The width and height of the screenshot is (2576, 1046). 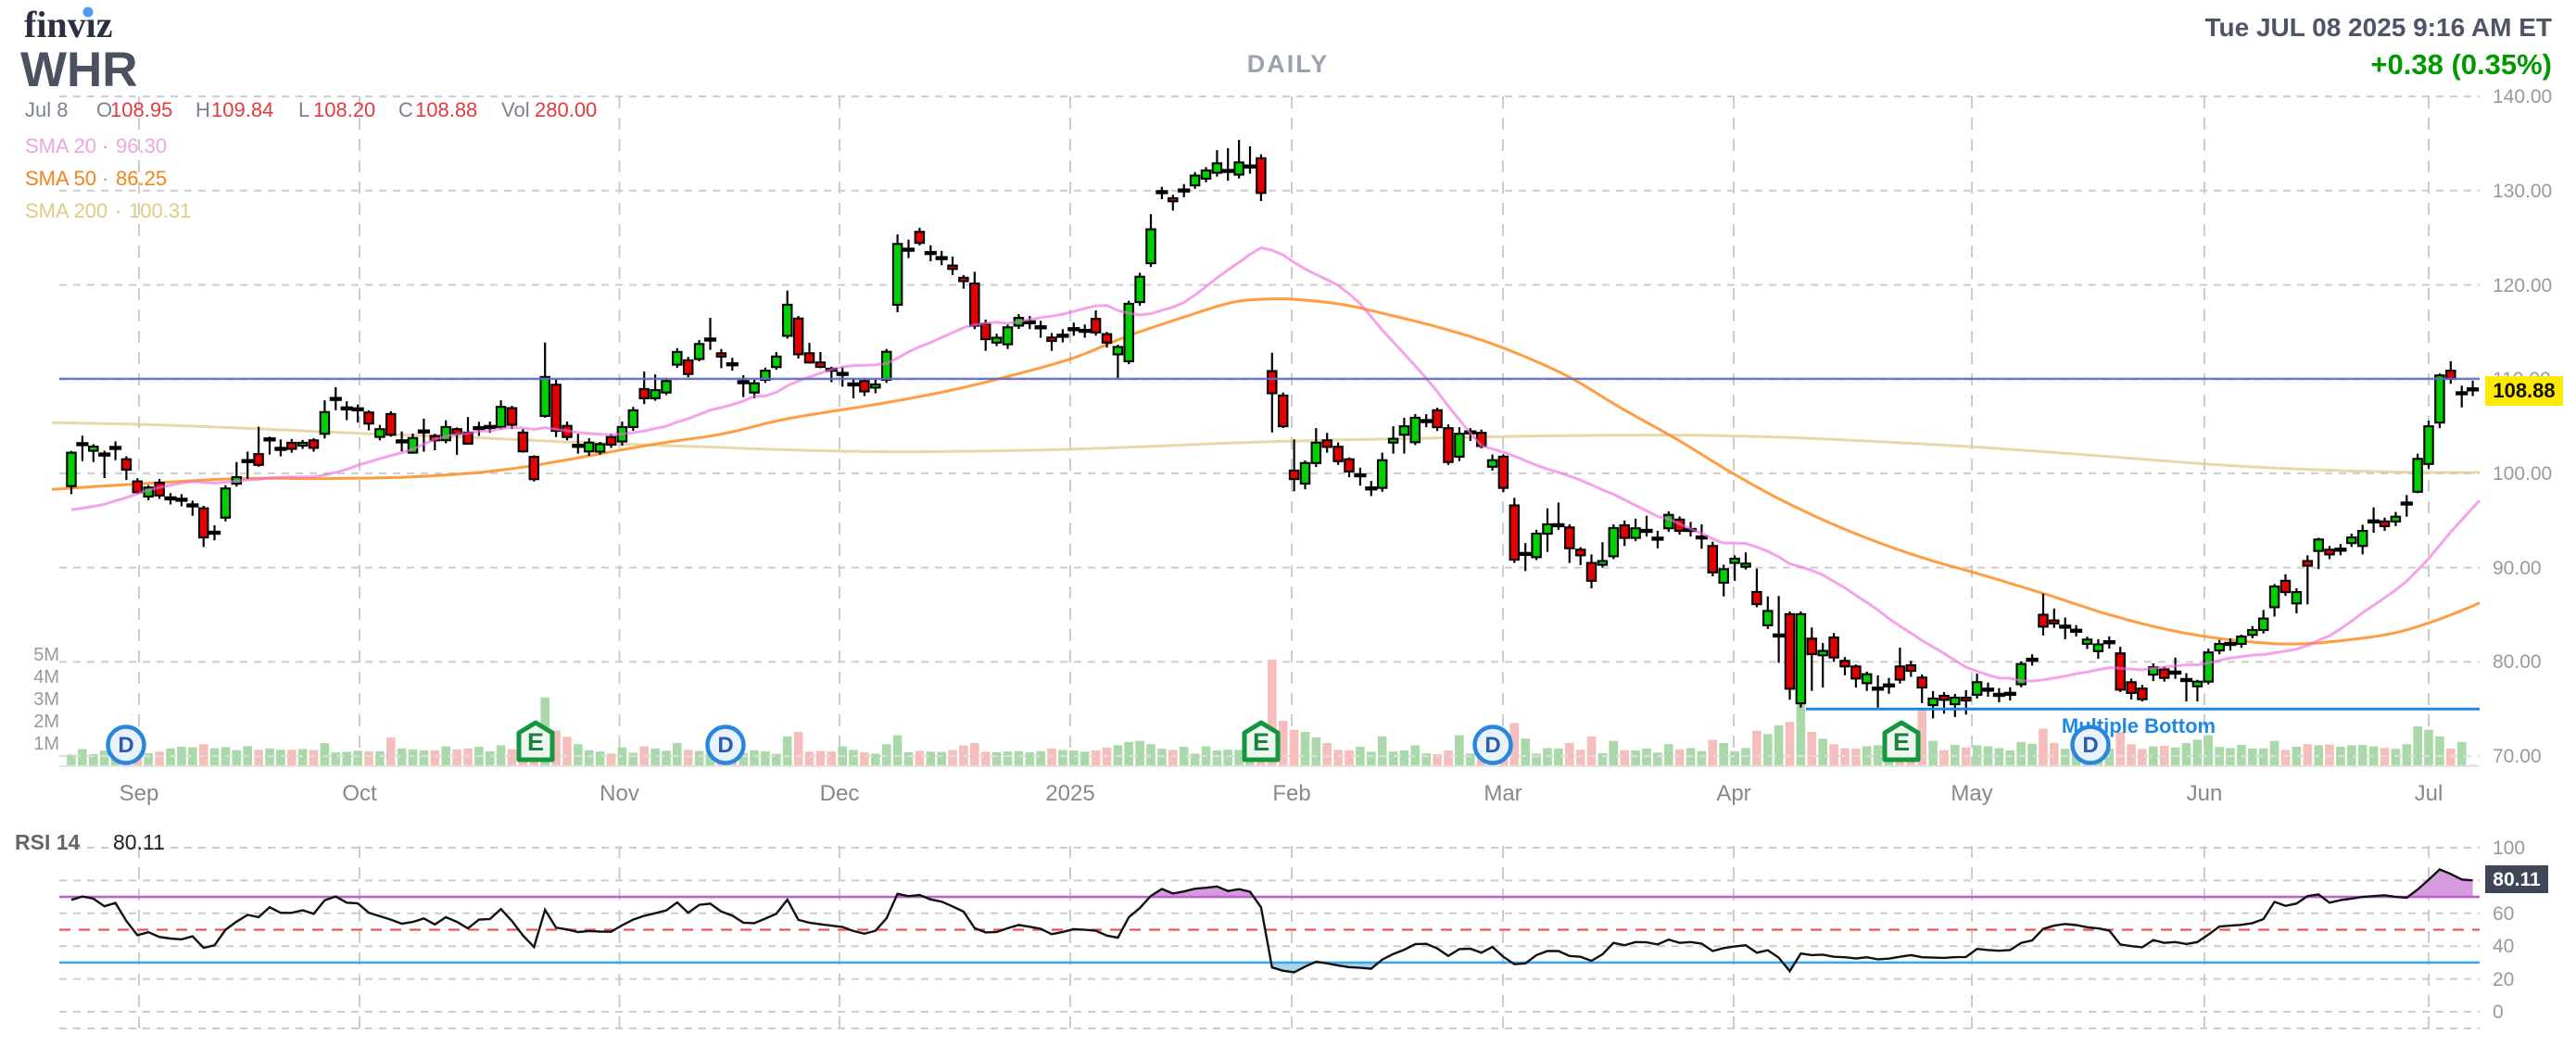 What do you see at coordinates (203, 109) in the screenshot?
I see `svg-text: H` at bounding box center [203, 109].